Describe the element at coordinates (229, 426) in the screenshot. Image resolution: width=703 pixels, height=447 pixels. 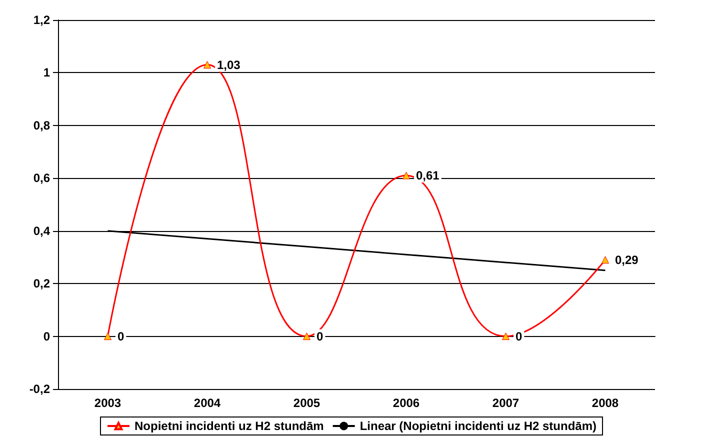
I see `legend-label: Nopietni incidenti uz H2 stundām` at that location.